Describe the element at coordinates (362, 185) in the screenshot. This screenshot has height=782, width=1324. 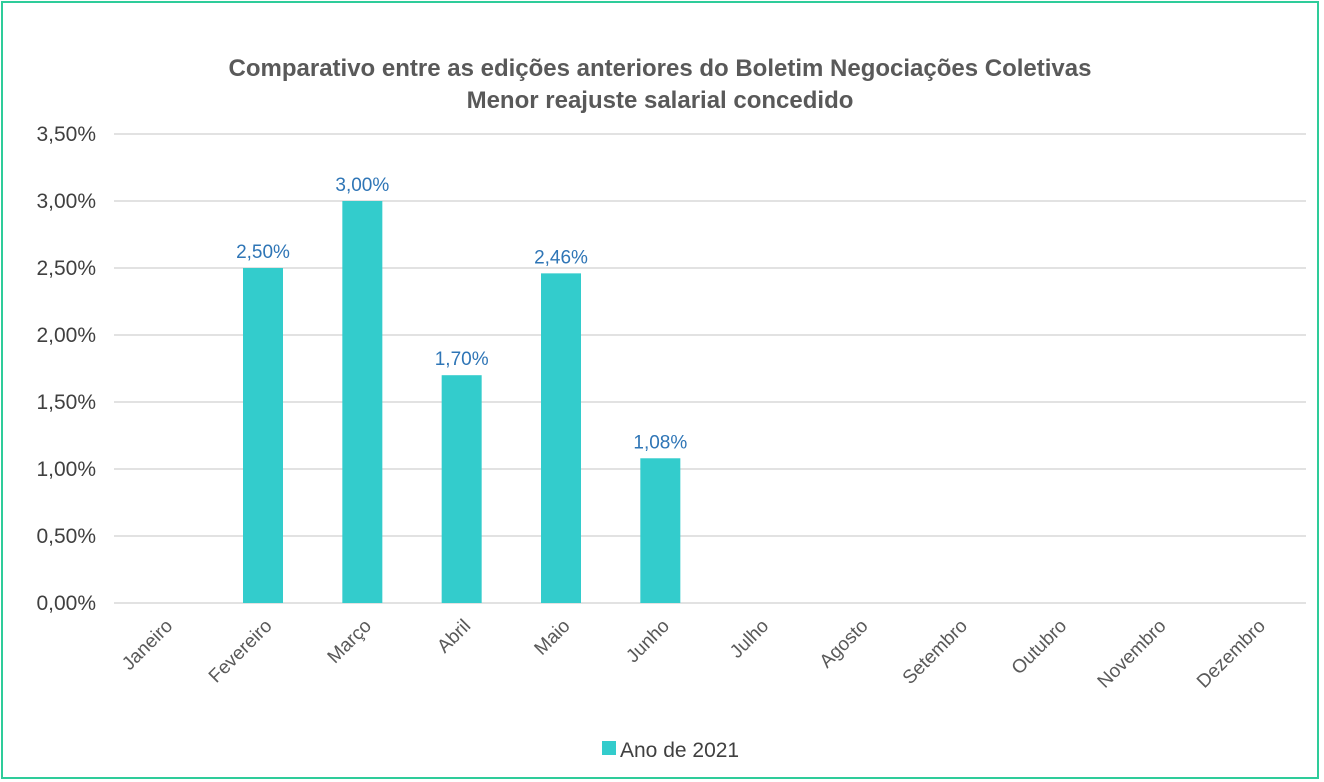
I see `data-label: 3,00%` at that location.